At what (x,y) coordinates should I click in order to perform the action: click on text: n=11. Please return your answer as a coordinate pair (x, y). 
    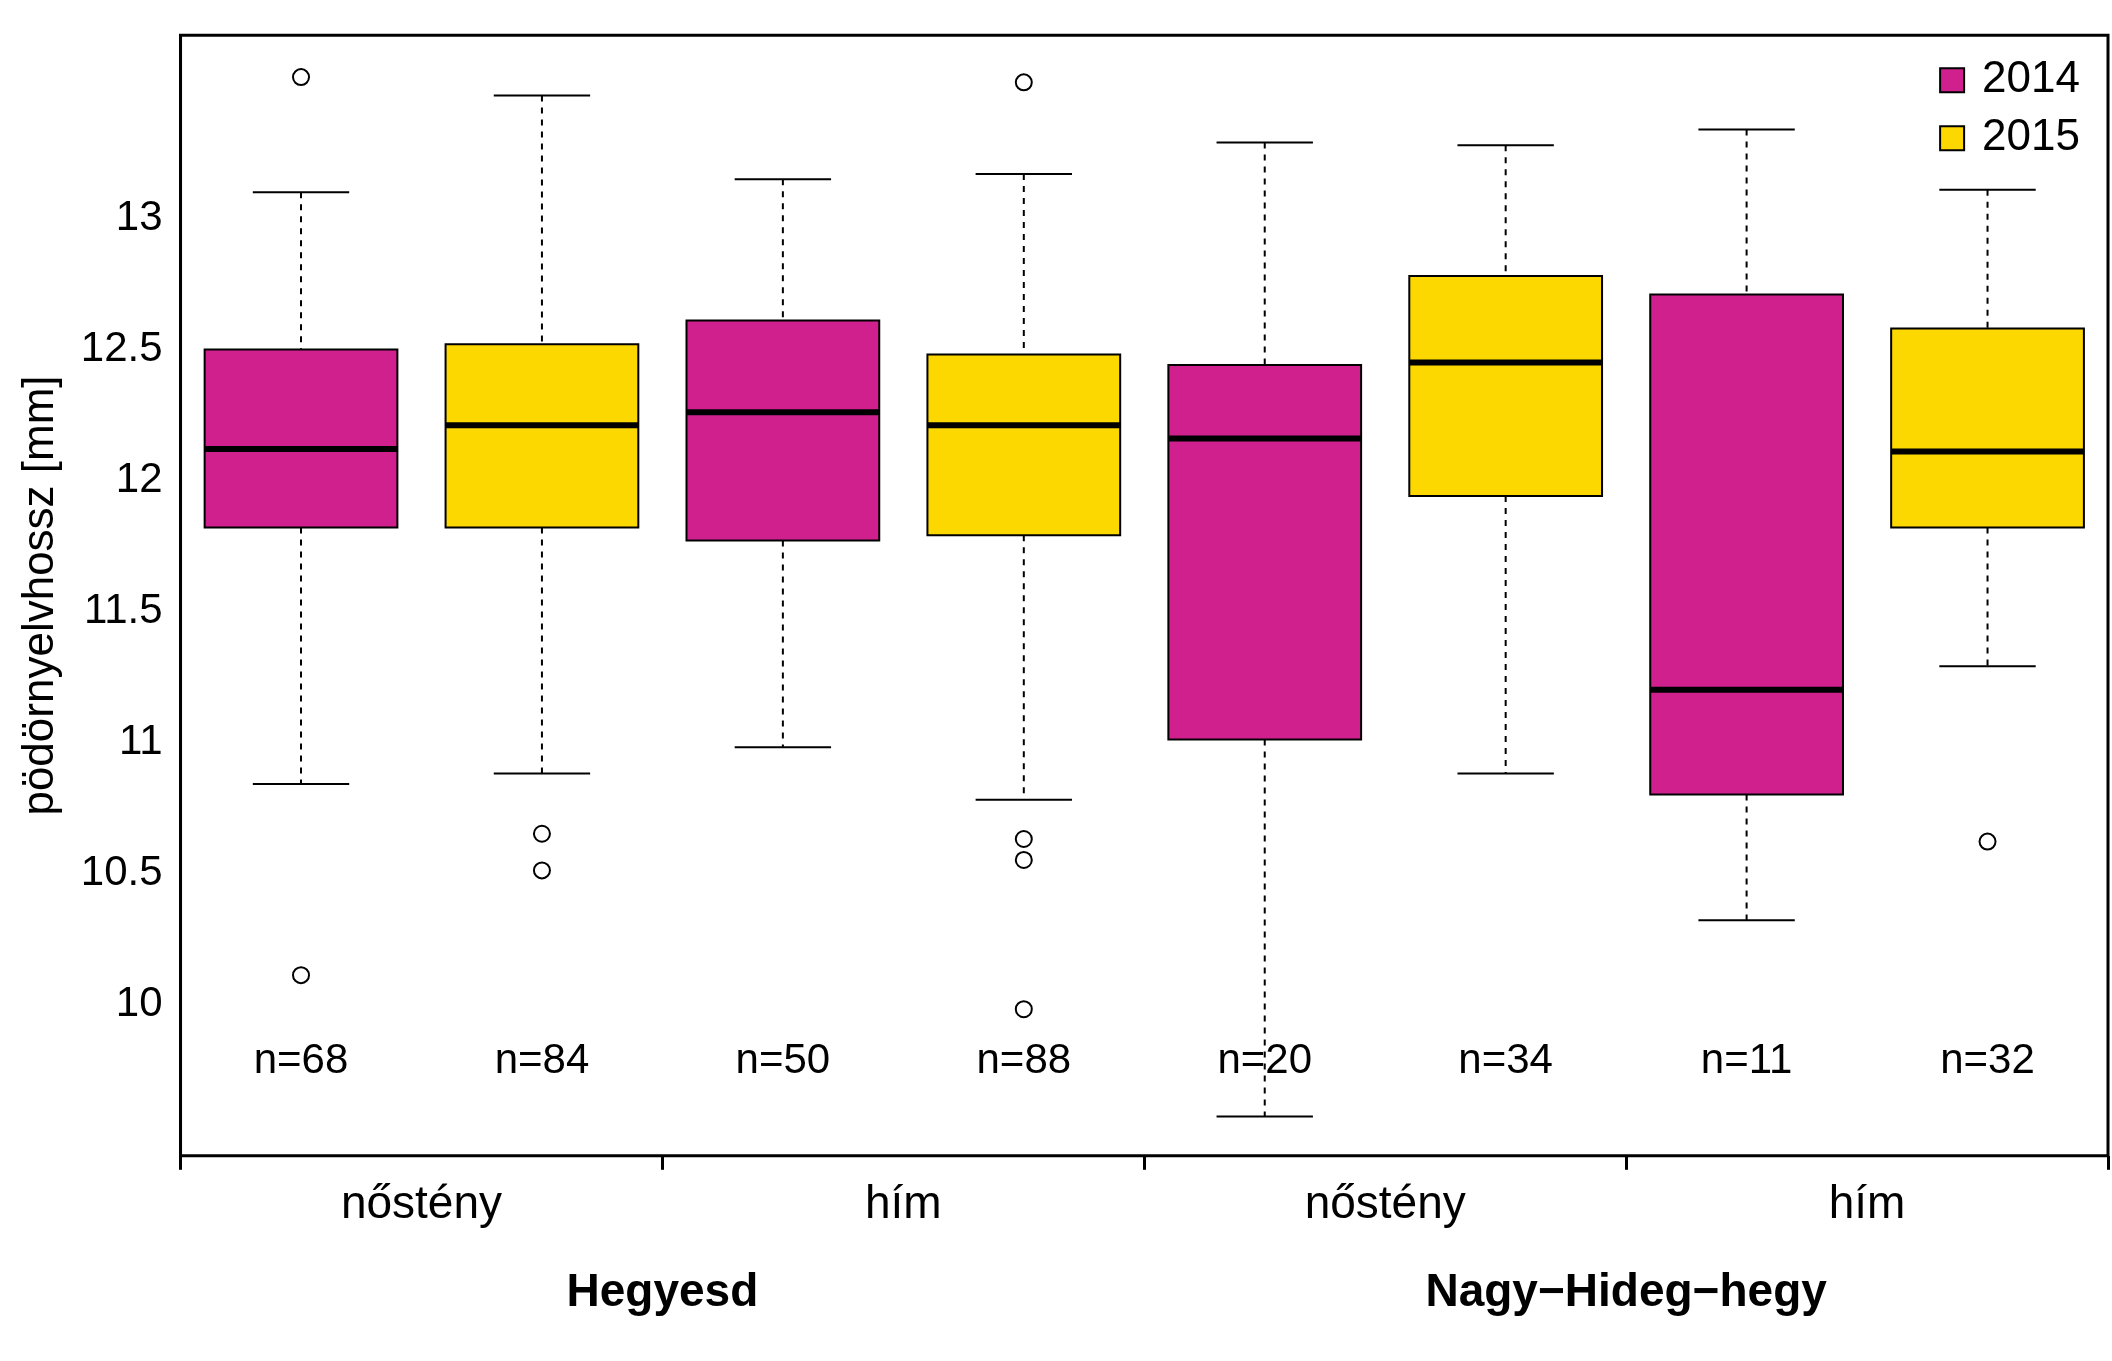
    Looking at the image, I should click on (1746, 1058).